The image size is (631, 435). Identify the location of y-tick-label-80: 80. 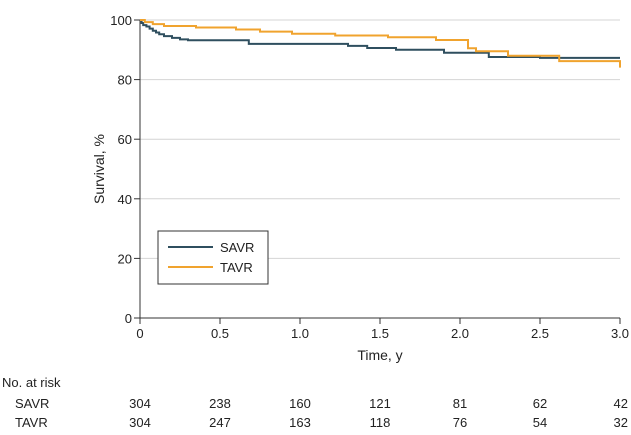
(125, 80).